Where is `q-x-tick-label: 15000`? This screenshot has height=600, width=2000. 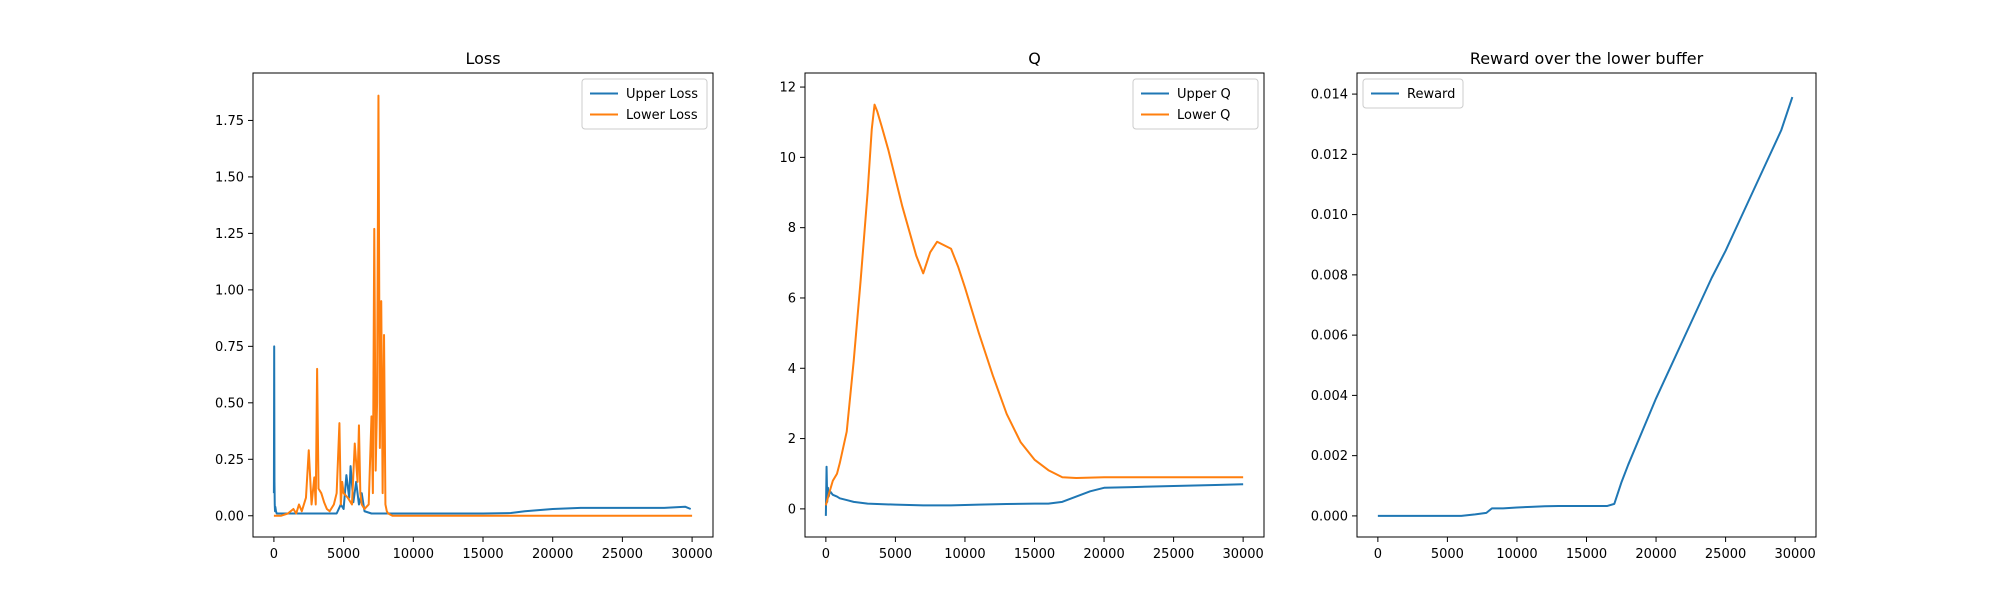
q-x-tick-label: 15000 is located at coordinates (1034, 554).